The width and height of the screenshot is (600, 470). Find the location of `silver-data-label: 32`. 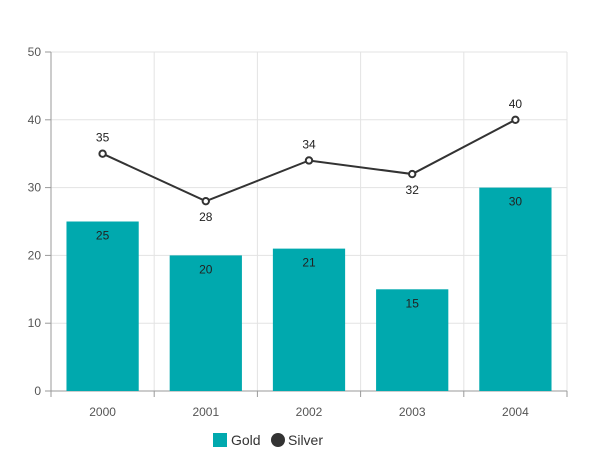

silver-data-label: 32 is located at coordinates (413, 190).